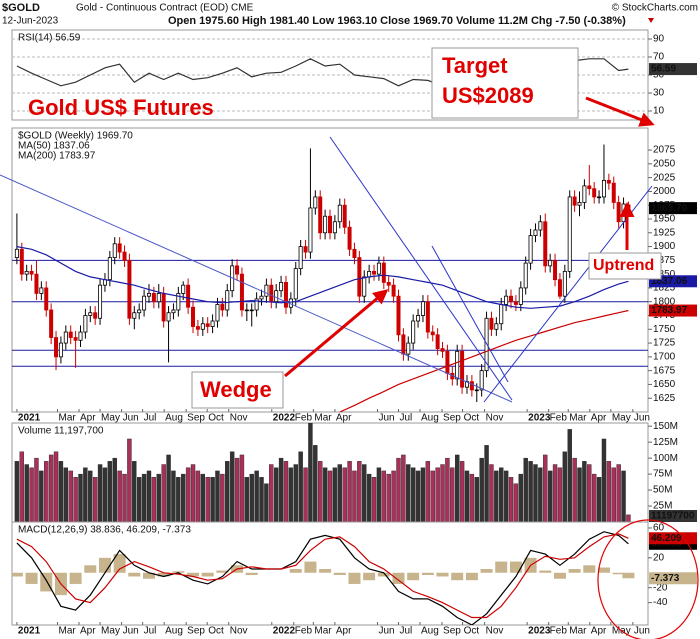  Describe the element at coordinates (559, 418) in the screenshot. I see `x-tick-label: Feb` at that location.